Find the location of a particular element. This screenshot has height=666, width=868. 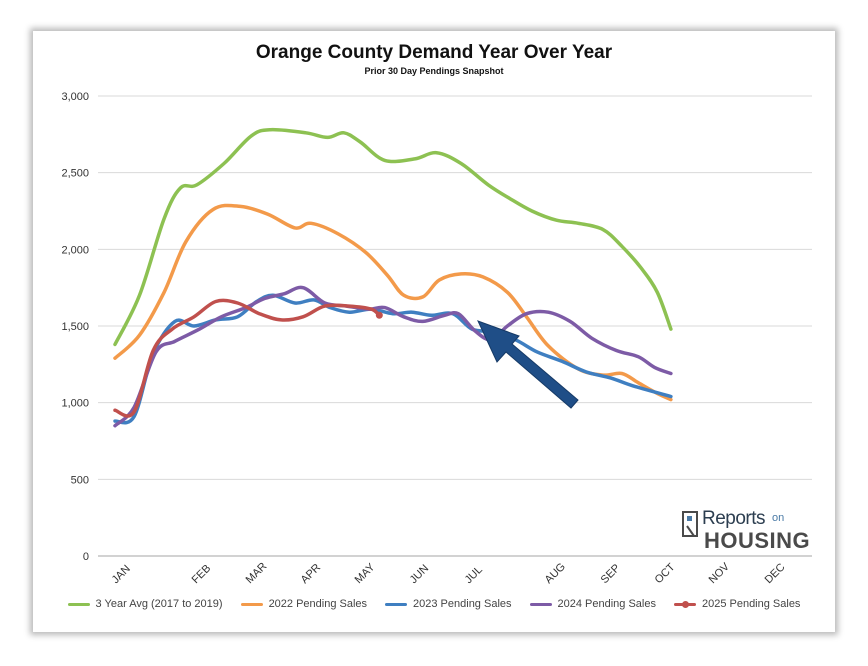

legend-label: 2025 Pending Sales is located at coordinates (751, 604).